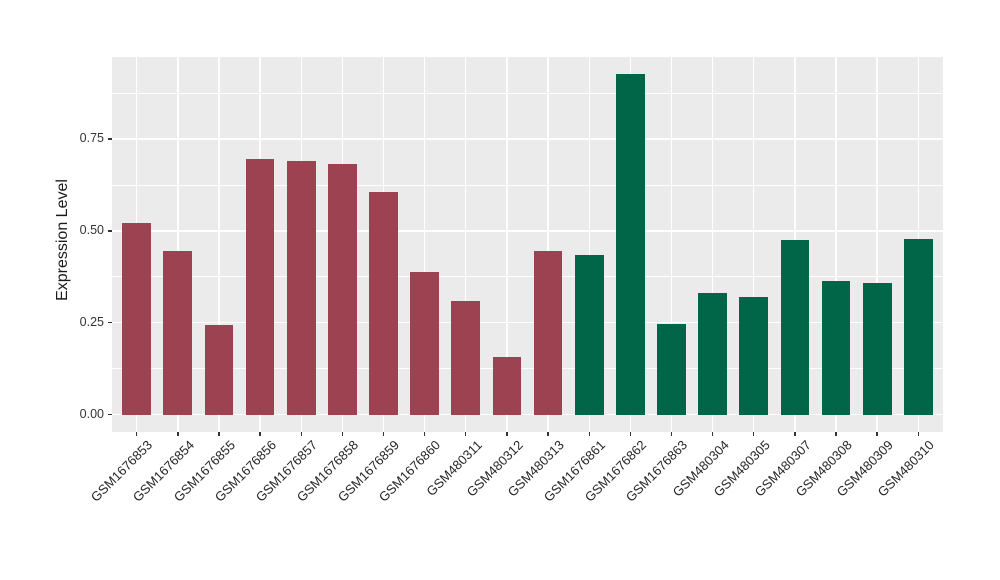 This screenshot has width=1000, height=580. What do you see at coordinates (630, 244) in the screenshot?
I see `bar-GSM1676862` at bounding box center [630, 244].